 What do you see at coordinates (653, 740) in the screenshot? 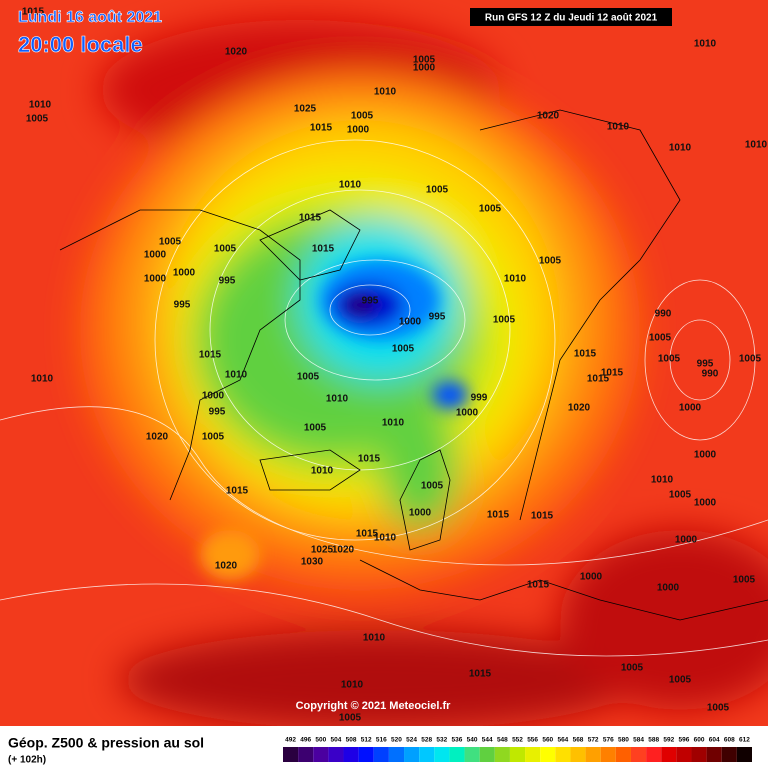
I see `scale-label: 588` at bounding box center [653, 740].